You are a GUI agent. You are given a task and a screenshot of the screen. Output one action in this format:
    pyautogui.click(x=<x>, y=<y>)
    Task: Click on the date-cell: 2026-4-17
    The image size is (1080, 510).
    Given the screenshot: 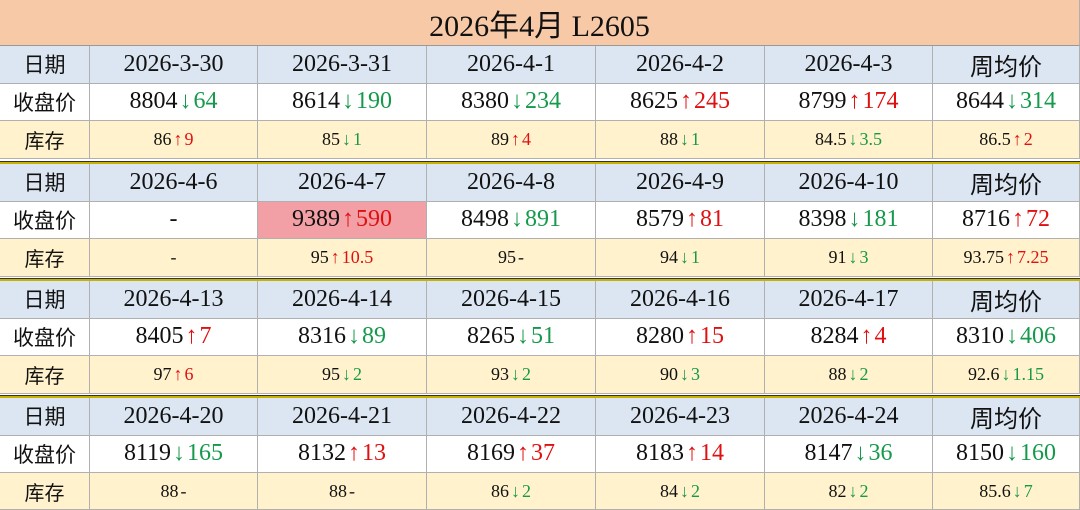 What is the action you would take?
    pyautogui.click(x=849, y=300)
    